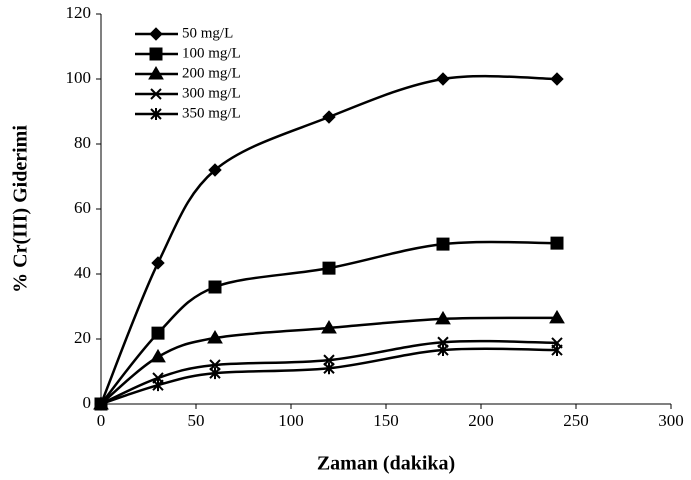 The width and height of the screenshot is (691, 480). I want to click on y-tick-label: 20, so click(82, 337).